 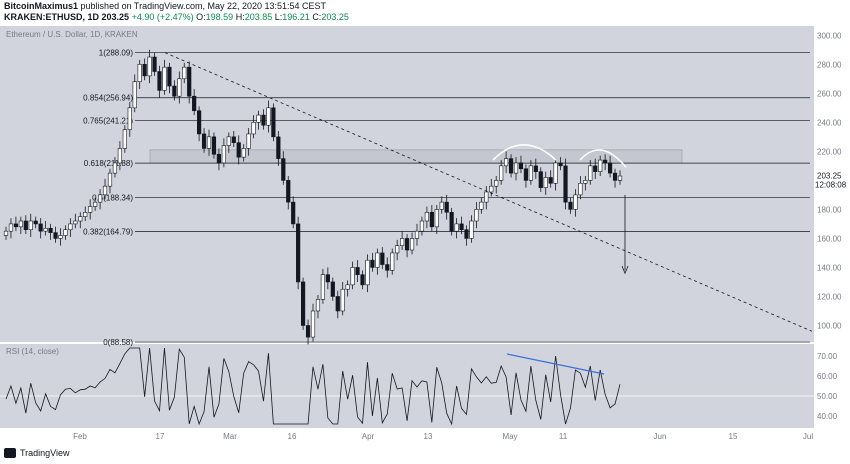 I want to click on price-tick: 300.00, so click(x=829, y=35).